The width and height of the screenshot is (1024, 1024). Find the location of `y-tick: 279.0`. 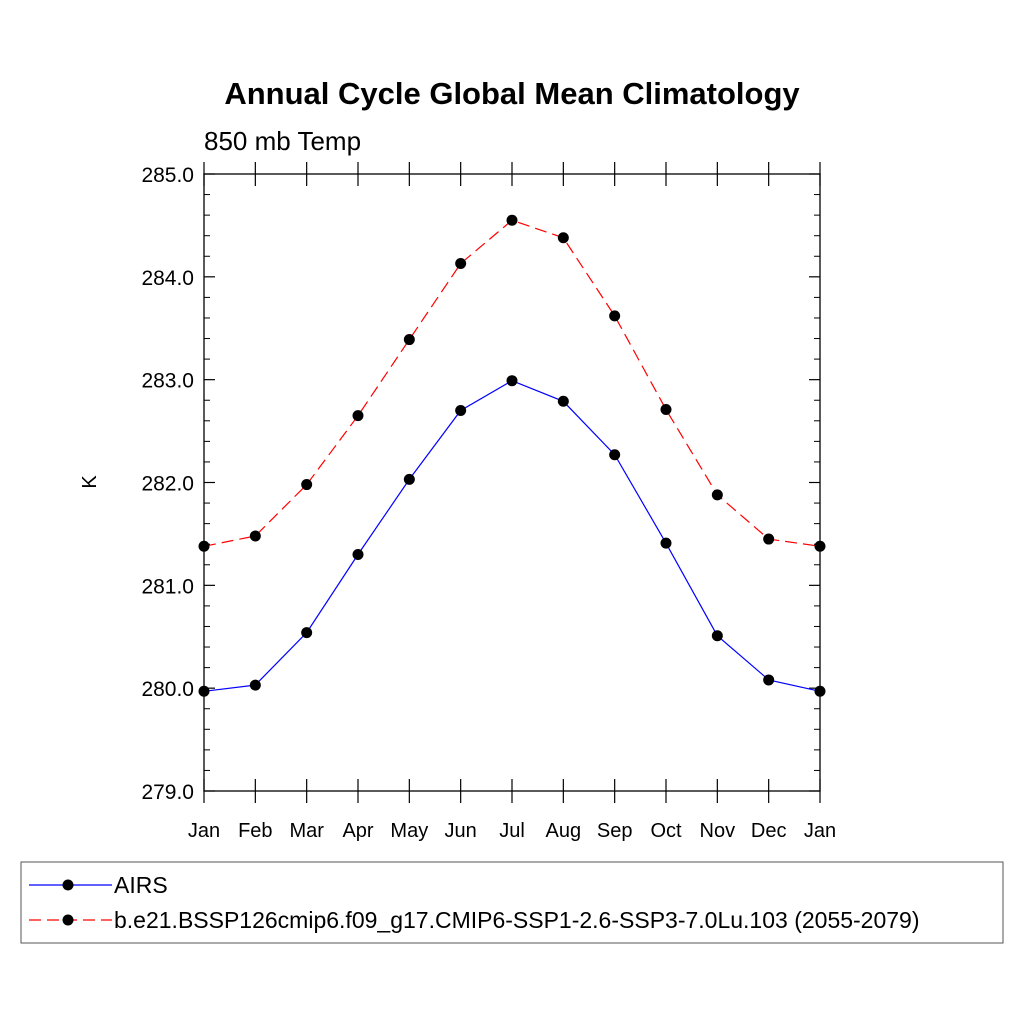

y-tick: 279.0 is located at coordinates (480, 792).